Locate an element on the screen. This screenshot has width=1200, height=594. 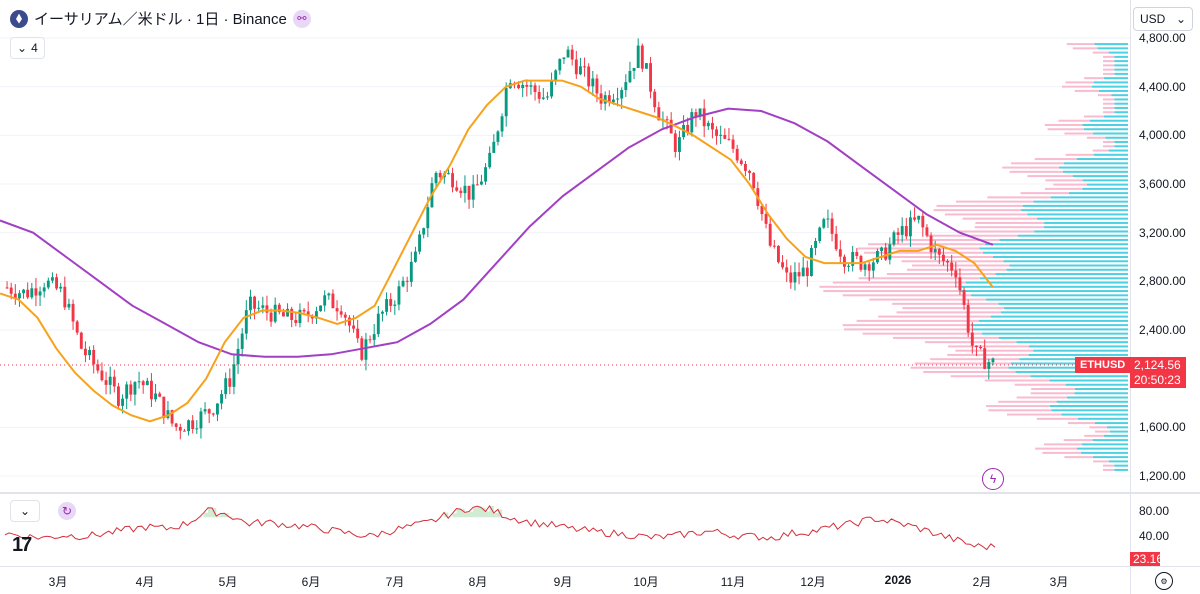
time-tick: 2026 is located at coordinates (898, 580).